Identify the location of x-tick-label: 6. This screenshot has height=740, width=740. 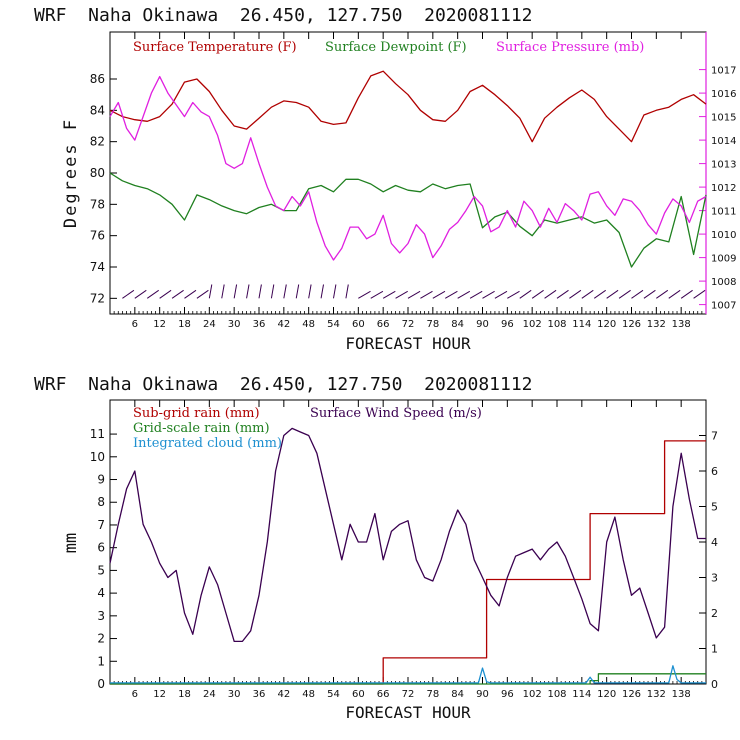
(135, 324).